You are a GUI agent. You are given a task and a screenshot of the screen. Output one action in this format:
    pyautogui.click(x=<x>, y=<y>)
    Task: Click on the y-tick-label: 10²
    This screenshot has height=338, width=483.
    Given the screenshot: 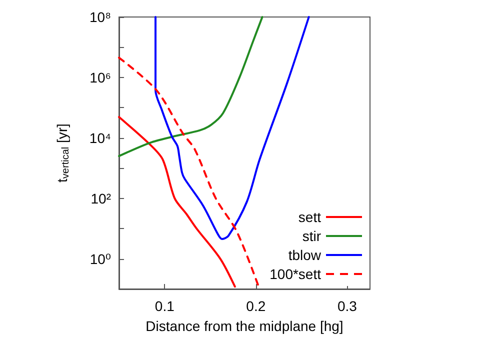 What is the action you would take?
    pyautogui.click(x=101, y=198)
    